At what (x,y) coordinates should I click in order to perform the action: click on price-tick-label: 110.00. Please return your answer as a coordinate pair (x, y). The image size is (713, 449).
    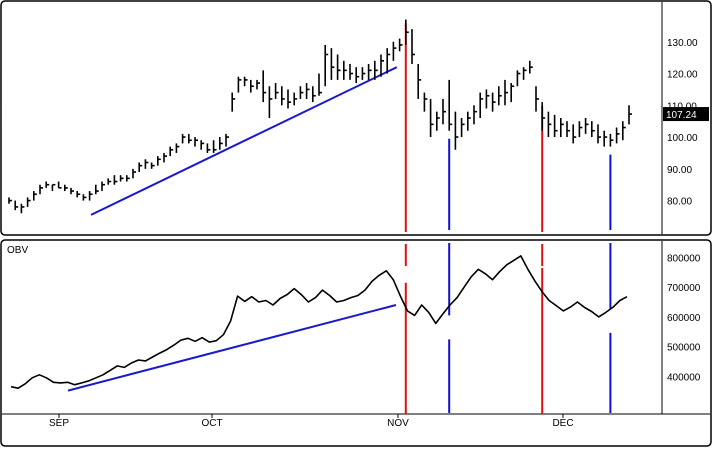
    Looking at the image, I should click on (682, 106).